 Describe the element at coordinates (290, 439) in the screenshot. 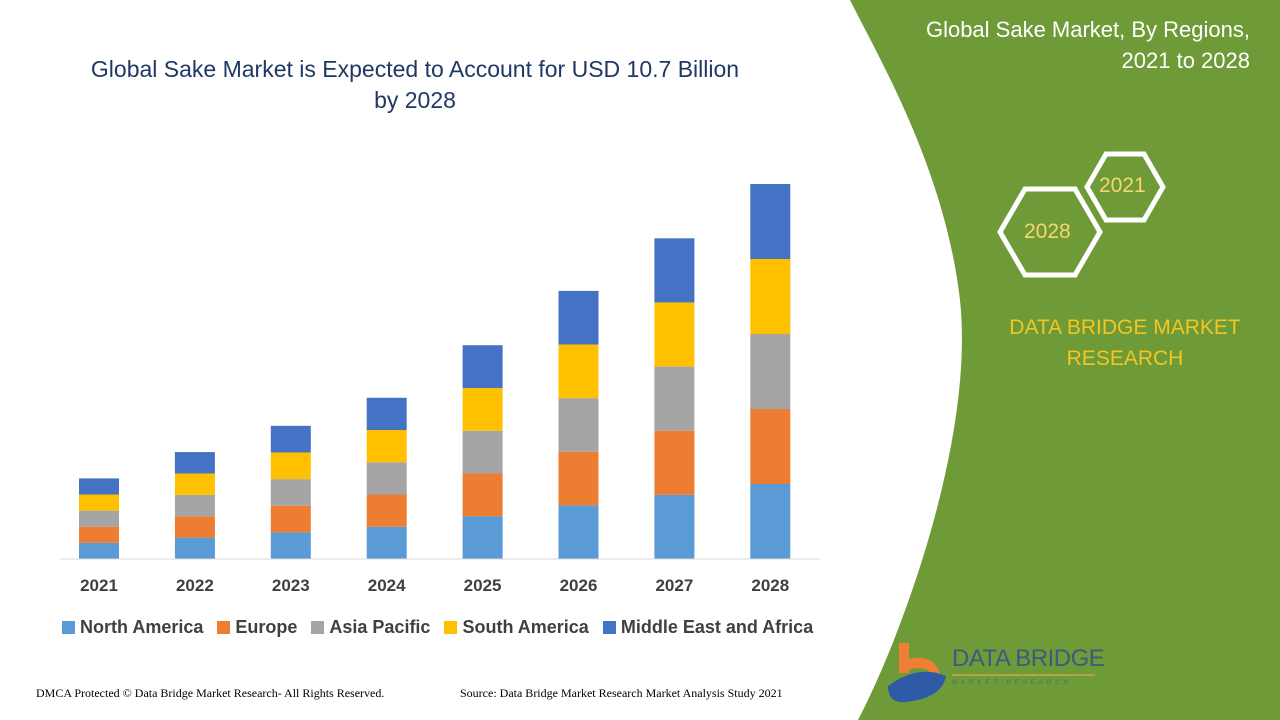

I see `bar-2023-middle-east-and-africa` at that location.